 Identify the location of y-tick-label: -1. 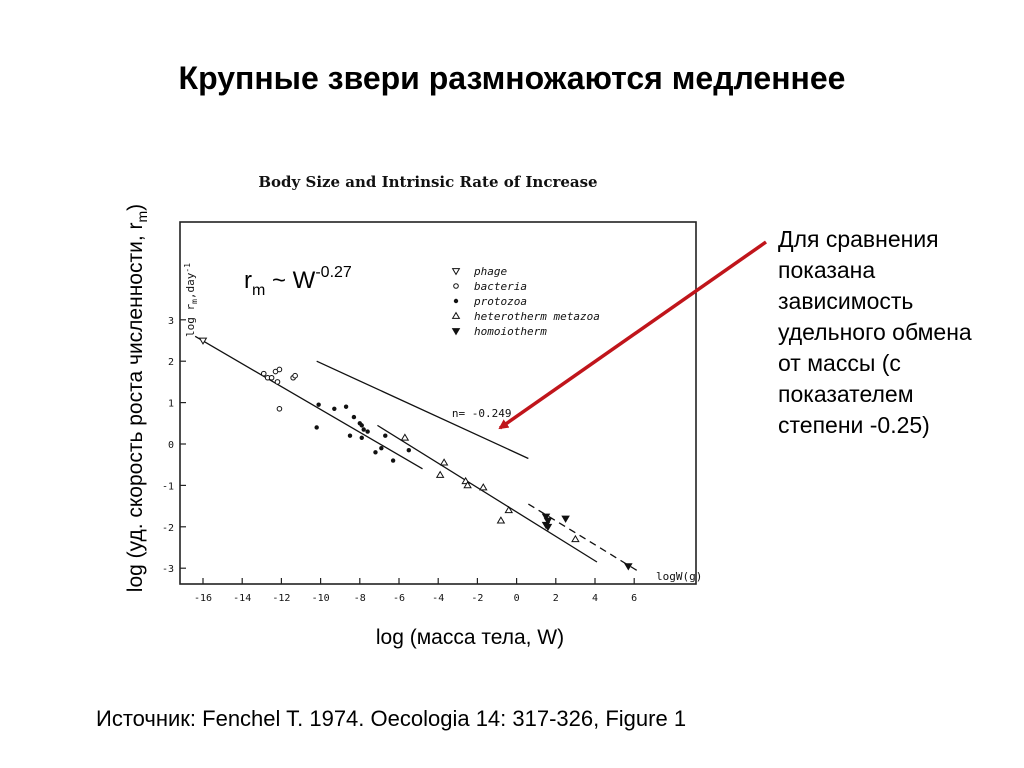
(168, 486).